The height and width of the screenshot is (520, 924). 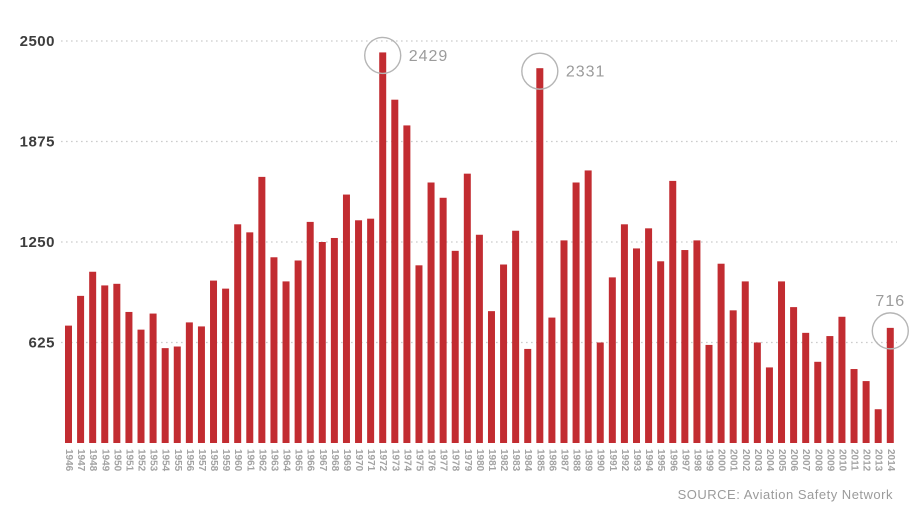 What do you see at coordinates (153, 378) in the screenshot?
I see `bar-1953` at bounding box center [153, 378].